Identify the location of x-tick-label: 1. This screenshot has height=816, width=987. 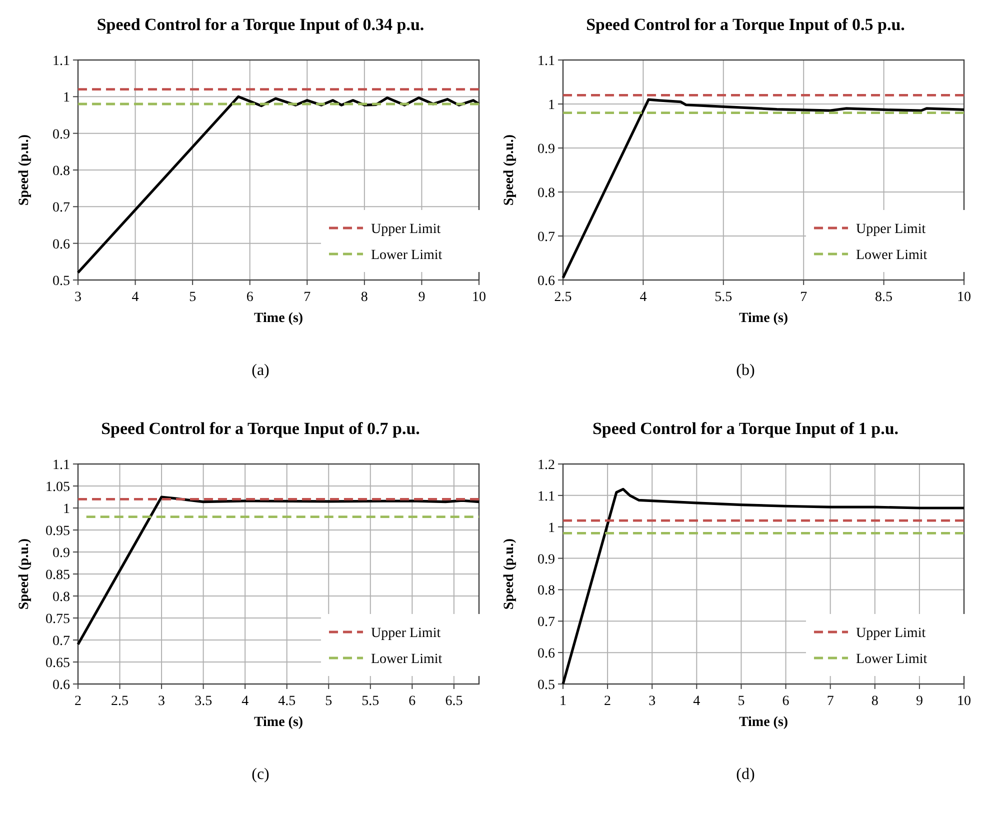
(563, 701).